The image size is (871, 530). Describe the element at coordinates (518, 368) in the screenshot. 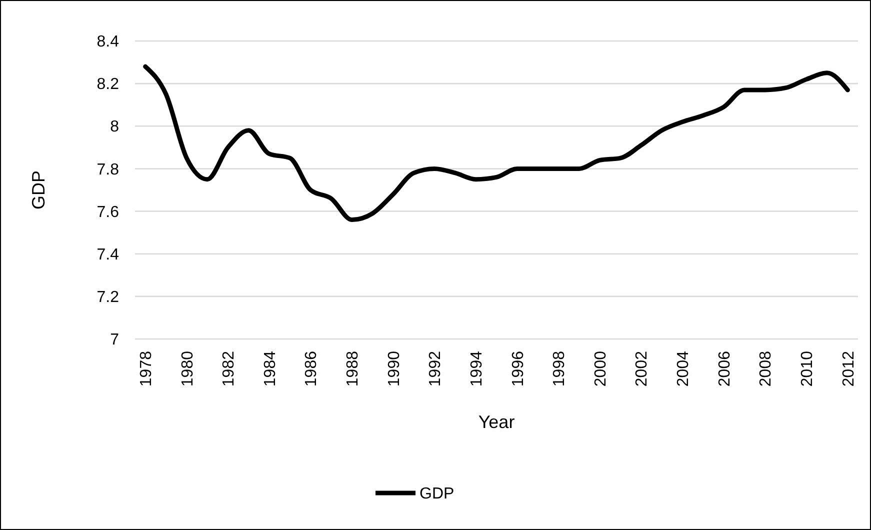

I see `x-tick-label: 1996` at that location.